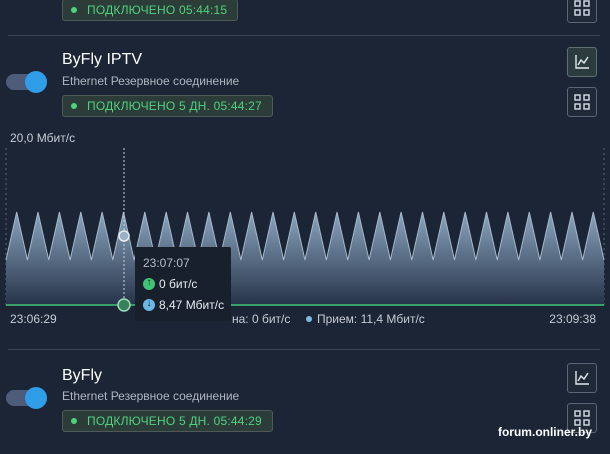 The image size is (610, 454). I want to click on tooltip-upload: 0 бит/с, so click(170, 284).